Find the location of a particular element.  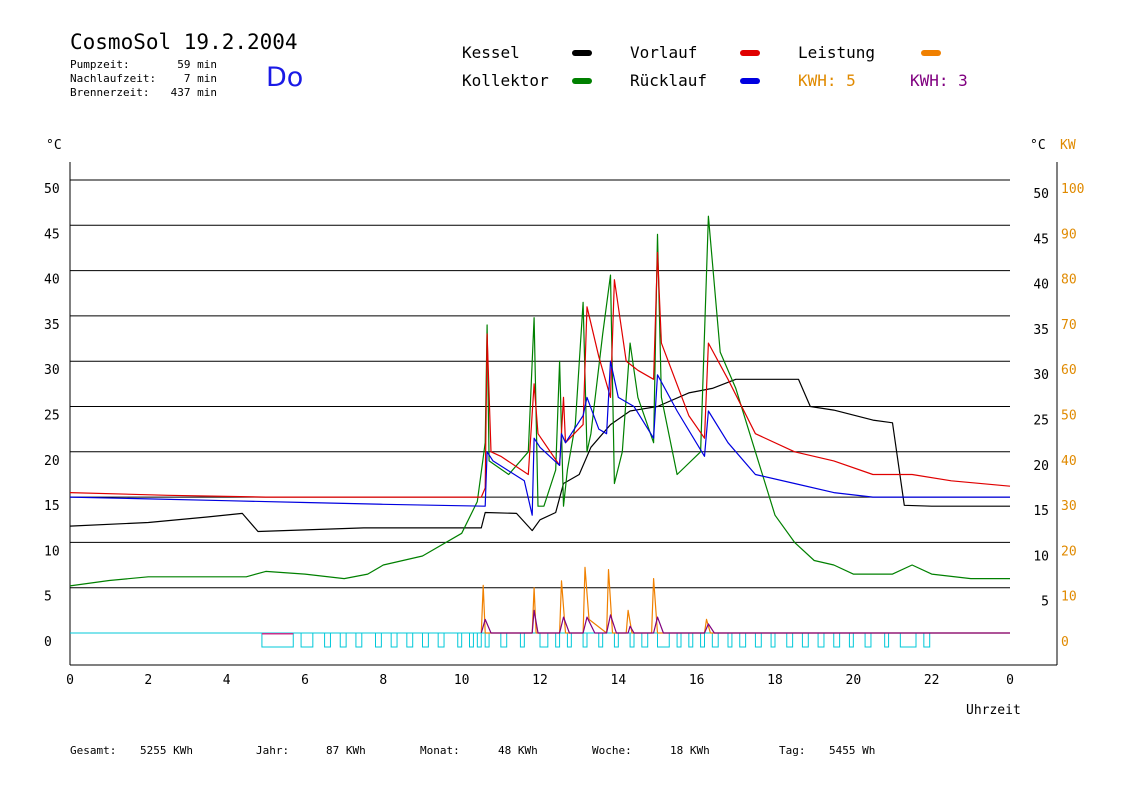

legend-swatch-ruecklauf is located at coordinates (750, 81).